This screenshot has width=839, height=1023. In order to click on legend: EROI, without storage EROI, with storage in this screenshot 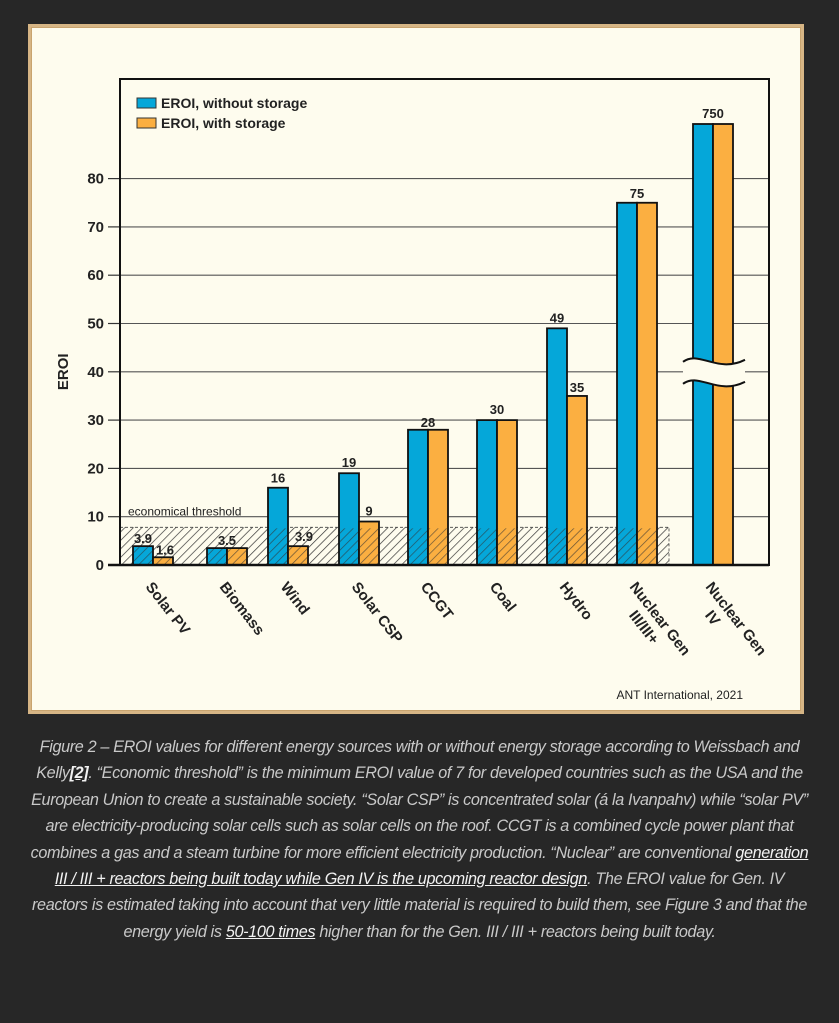, I will do `click(221, 113)`.